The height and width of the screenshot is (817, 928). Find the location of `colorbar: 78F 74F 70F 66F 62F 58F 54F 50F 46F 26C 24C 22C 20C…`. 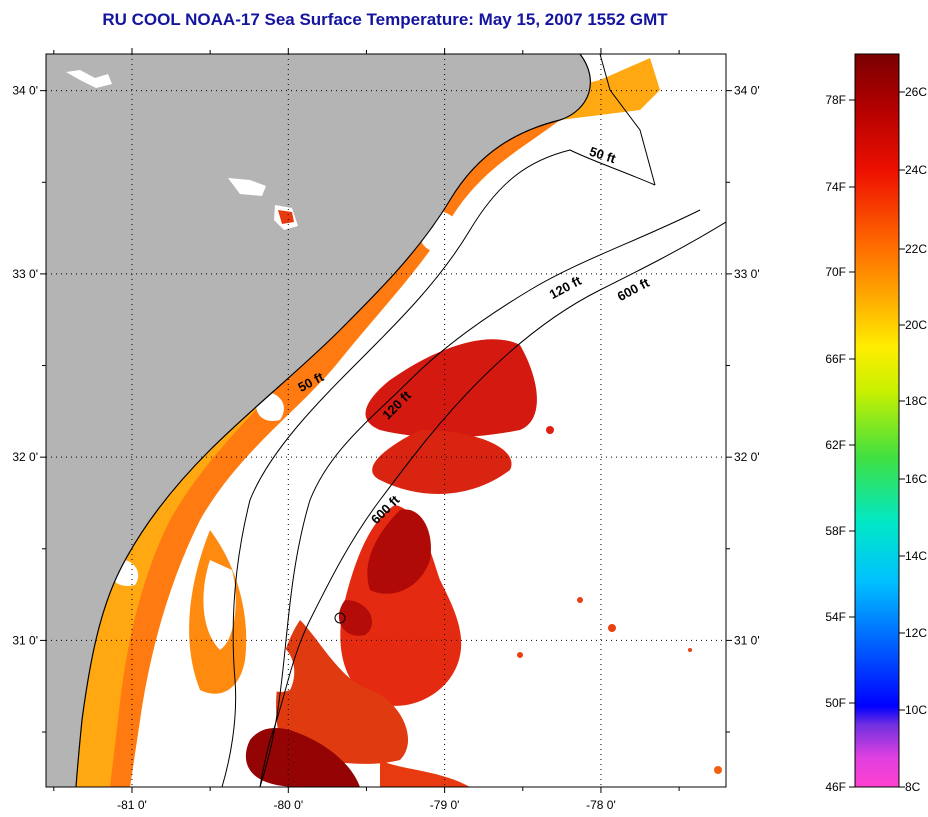

colorbar: 78F 74F 70F 66F 62F 58F 54F 50F 46F 26C 24C 22C 20C… is located at coordinates (876, 423).